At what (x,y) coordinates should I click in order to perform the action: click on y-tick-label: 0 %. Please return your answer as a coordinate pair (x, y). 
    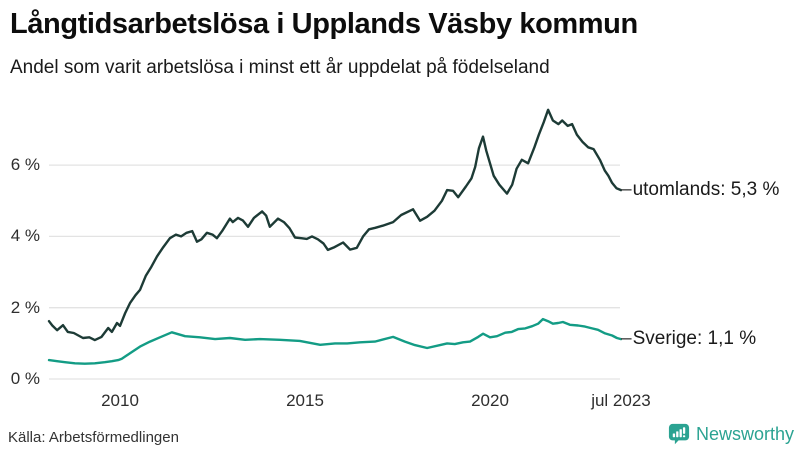
    Looking at the image, I should click on (25, 378).